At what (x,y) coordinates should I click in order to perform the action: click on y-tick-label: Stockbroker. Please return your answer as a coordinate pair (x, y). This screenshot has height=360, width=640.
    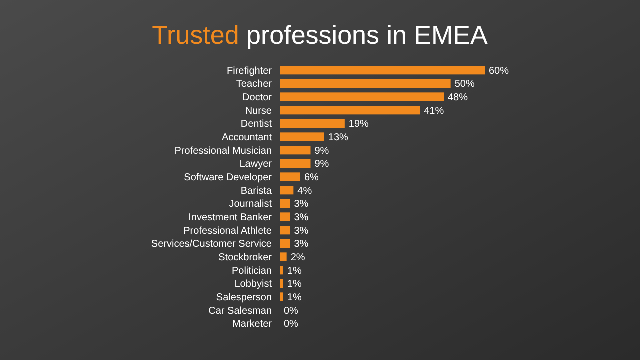
    Looking at the image, I should click on (245, 258).